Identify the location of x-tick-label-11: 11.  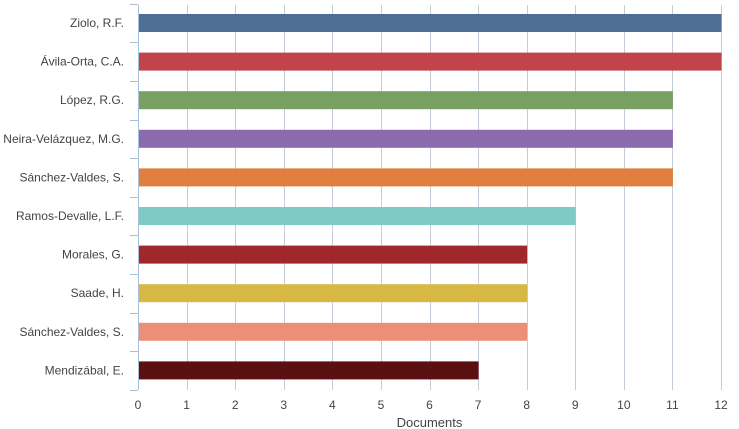
(672, 405).